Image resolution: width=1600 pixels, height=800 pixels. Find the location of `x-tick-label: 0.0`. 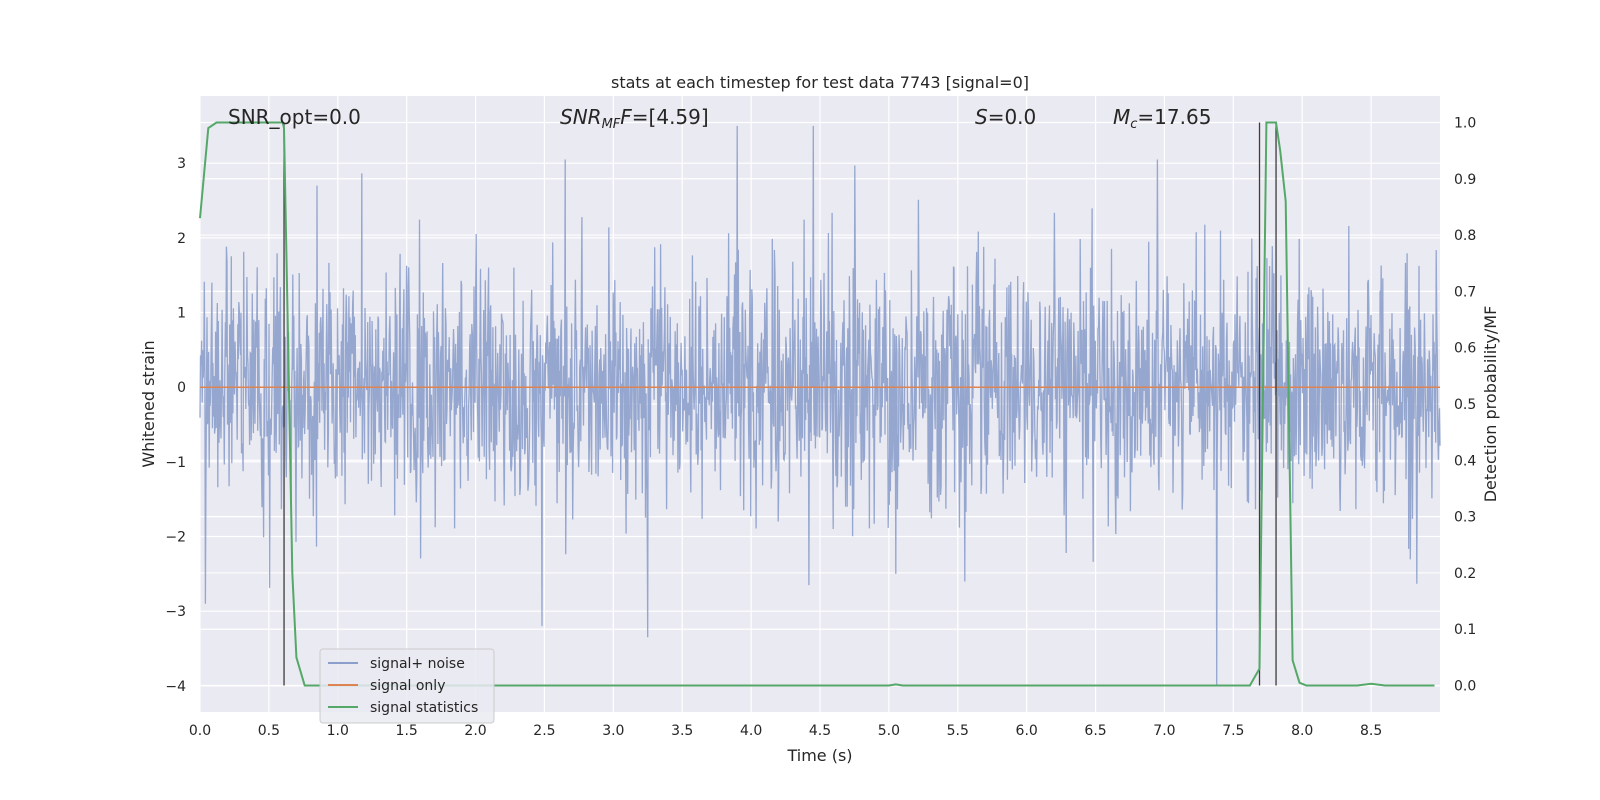

x-tick-label: 0.0 is located at coordinates (200, 731).